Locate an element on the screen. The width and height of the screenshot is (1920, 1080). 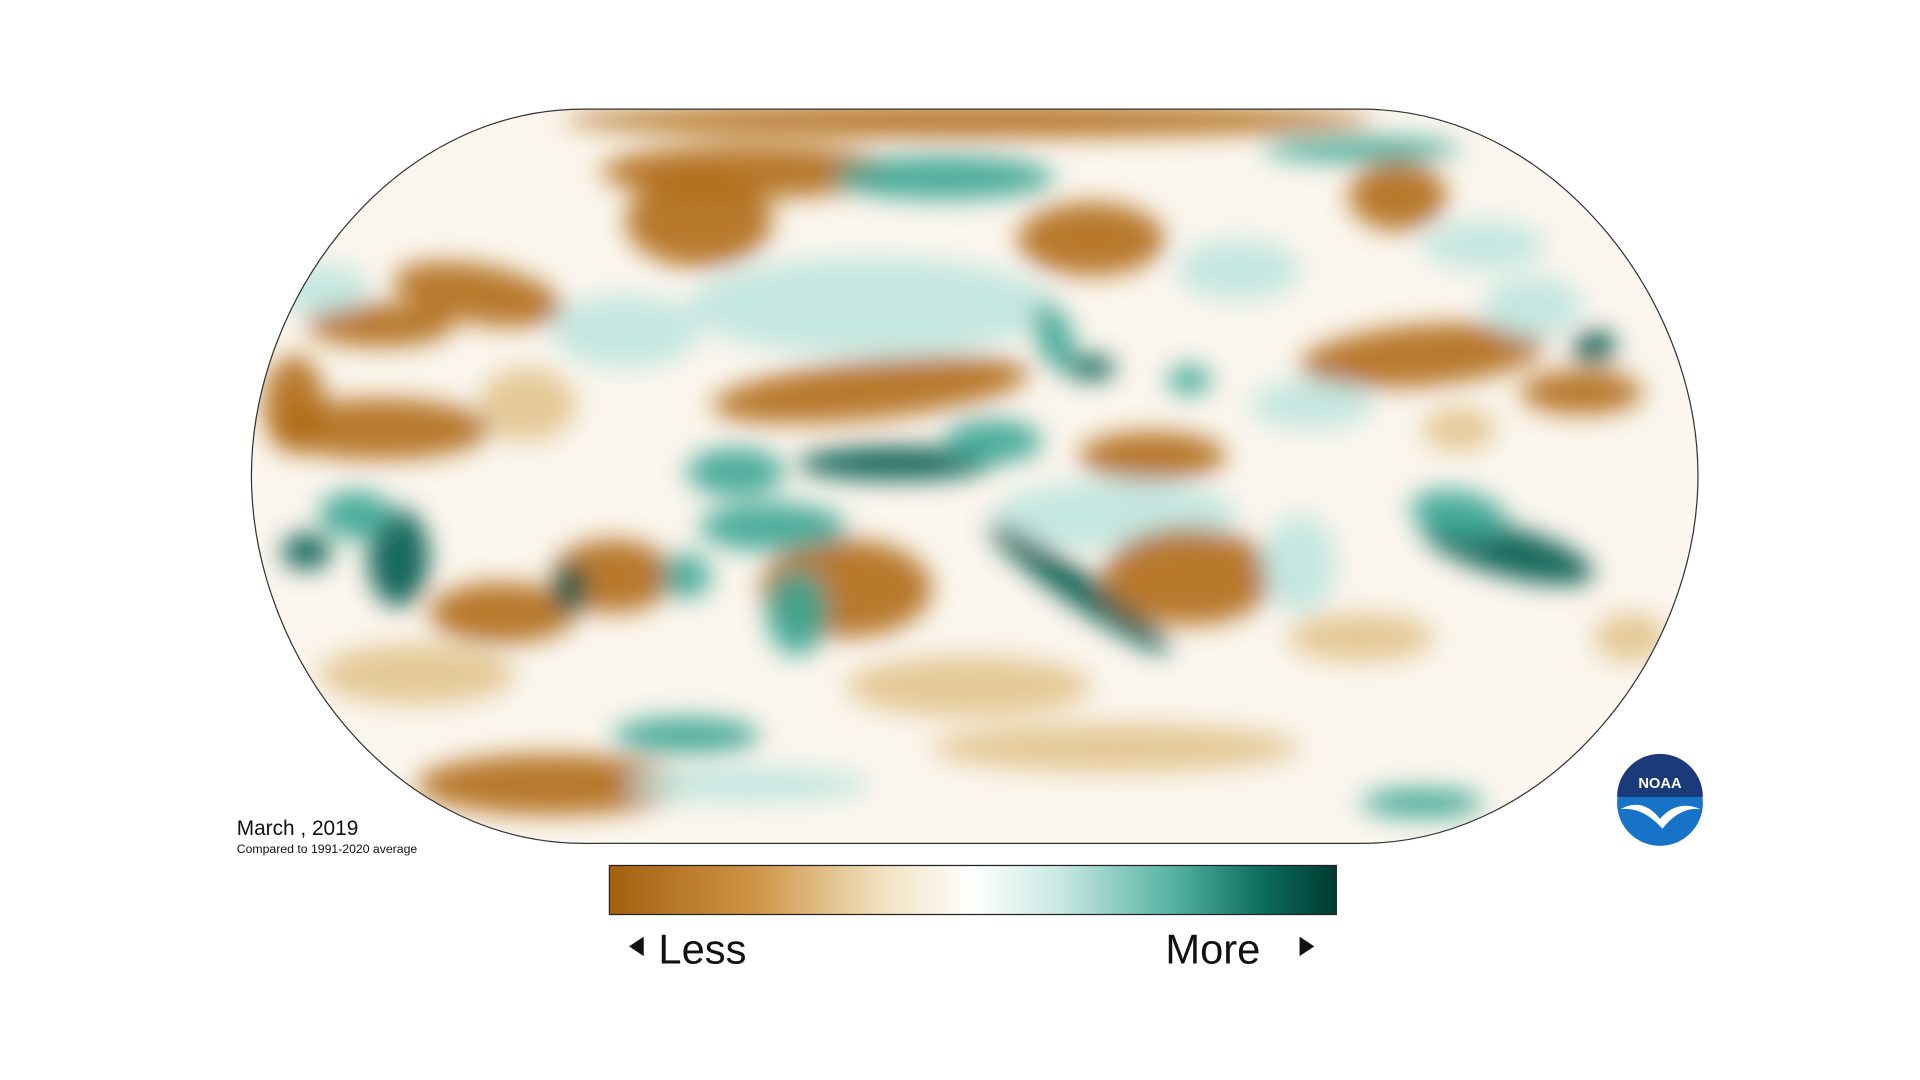
legend-low: Less is located at coordinates (702, 949).